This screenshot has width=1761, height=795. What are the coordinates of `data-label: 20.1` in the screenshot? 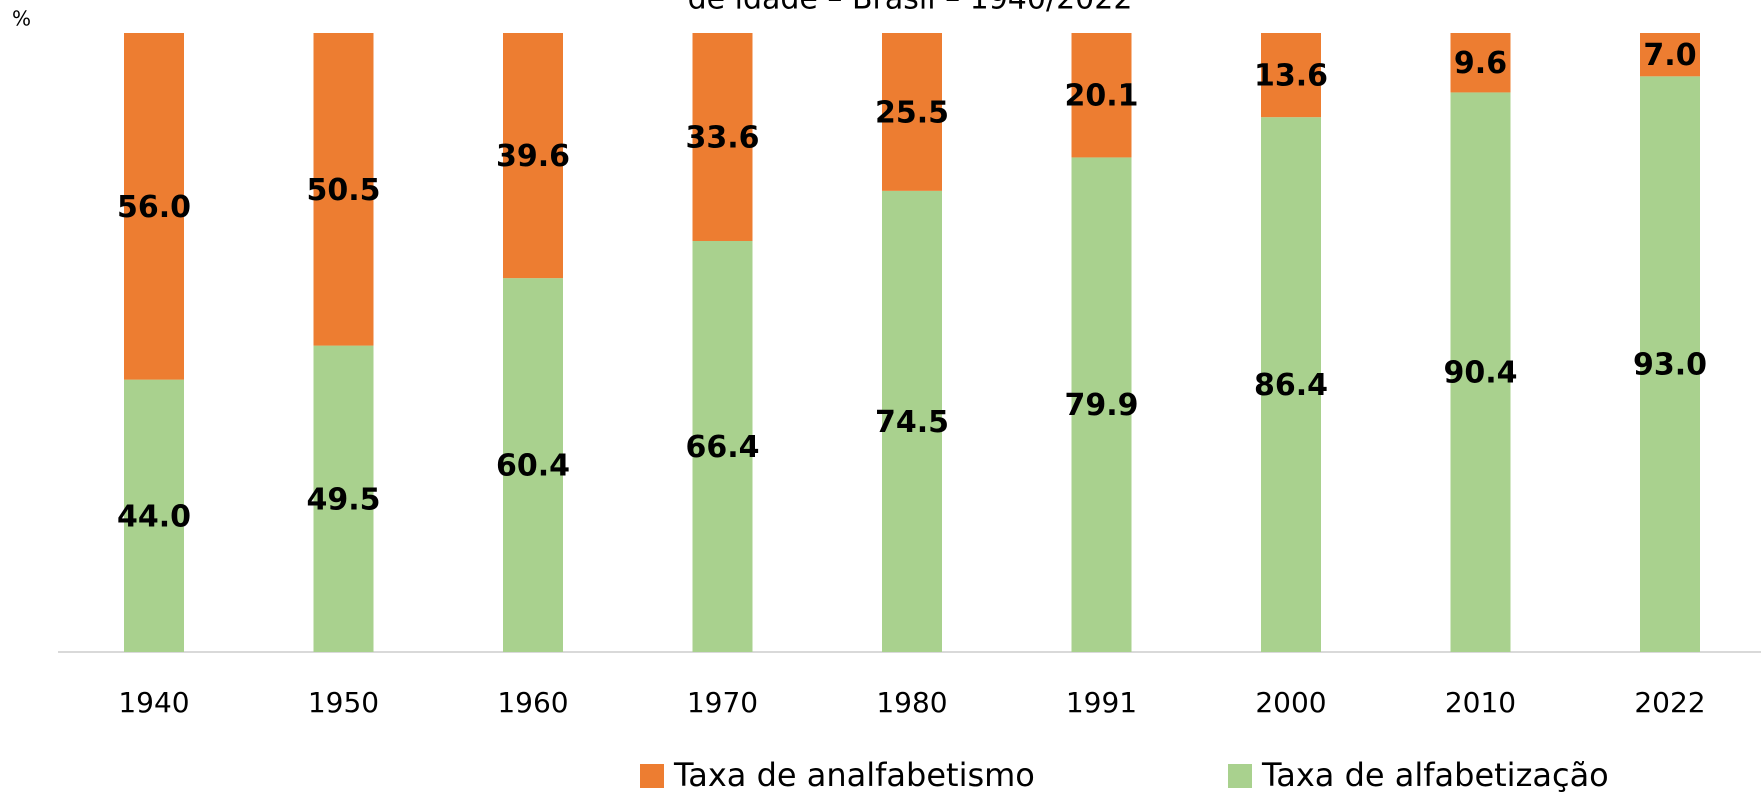 It's located at (1101, 96).